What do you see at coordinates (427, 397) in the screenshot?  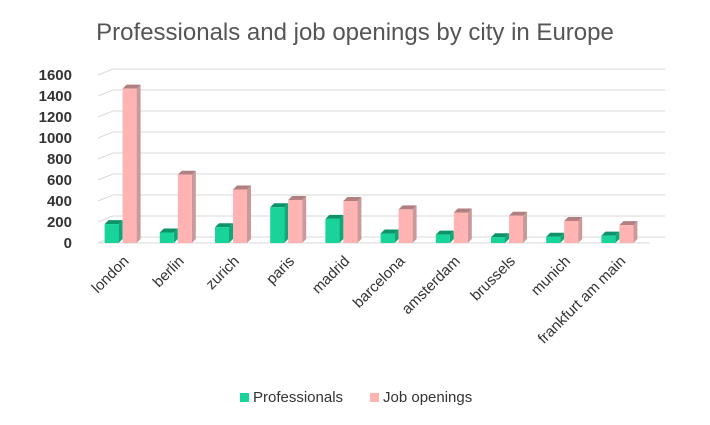 I see `legend-label: Job openings` at bounding box center [427, 397].